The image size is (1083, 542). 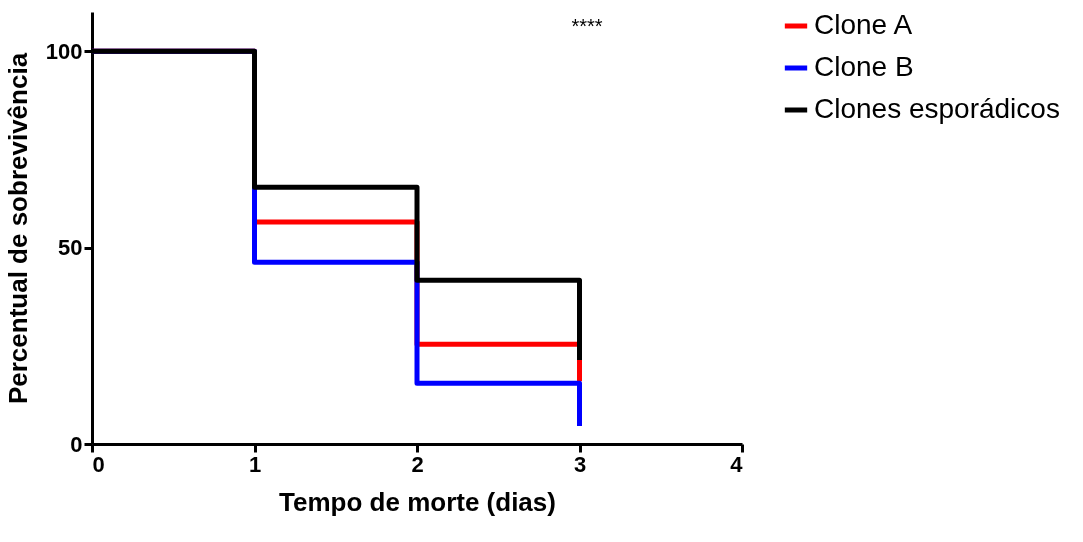 I want to click on x-tick-label: 3, so click(x=580, y=464).